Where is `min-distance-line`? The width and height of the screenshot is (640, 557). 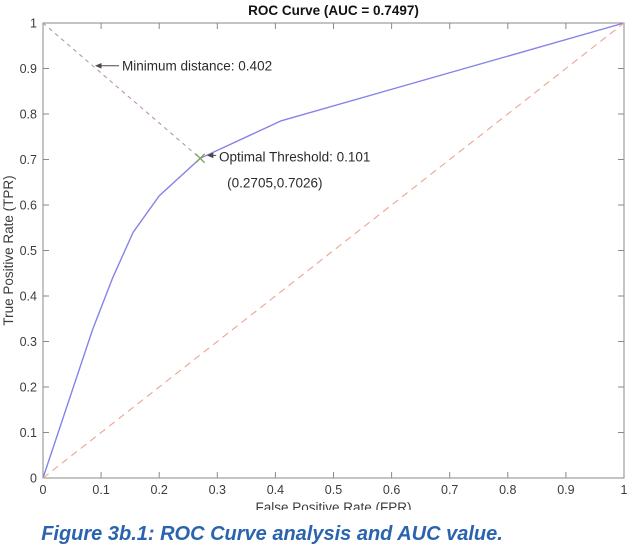
min-distance-line is located at coordinates (121, 90).